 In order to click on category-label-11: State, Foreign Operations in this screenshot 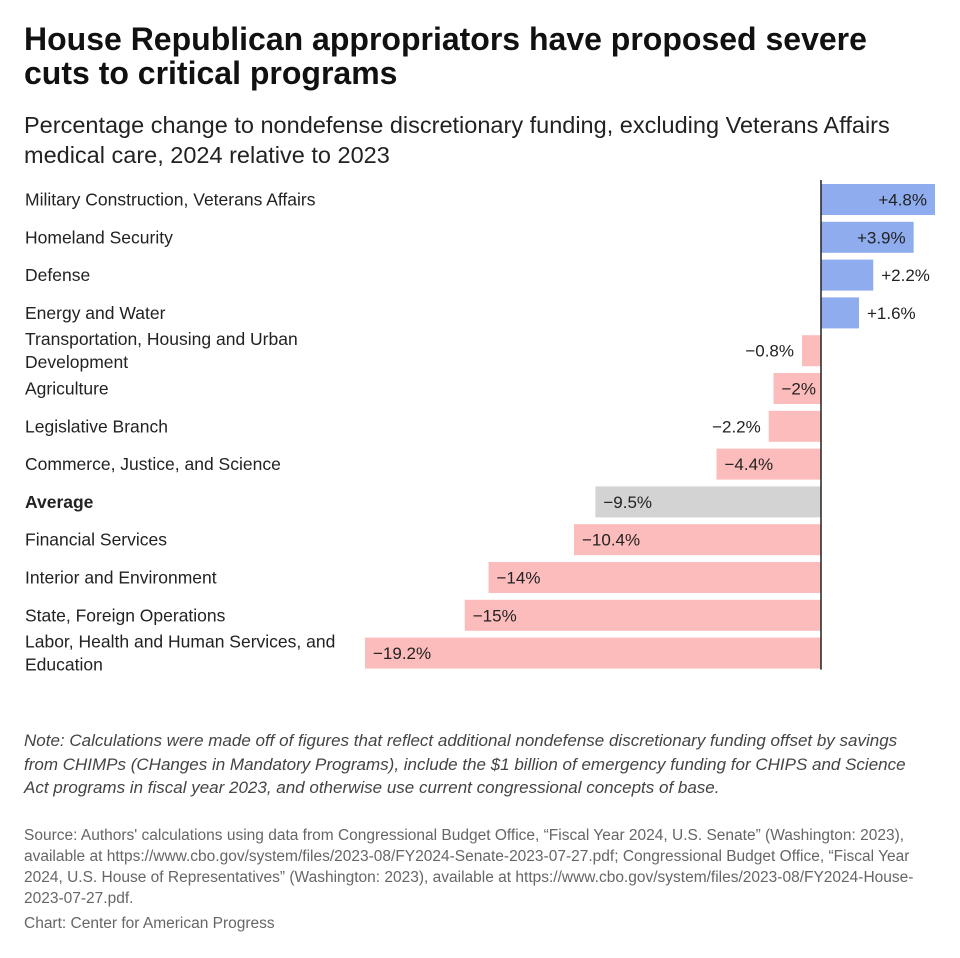, I will do `click(125, 615)`.